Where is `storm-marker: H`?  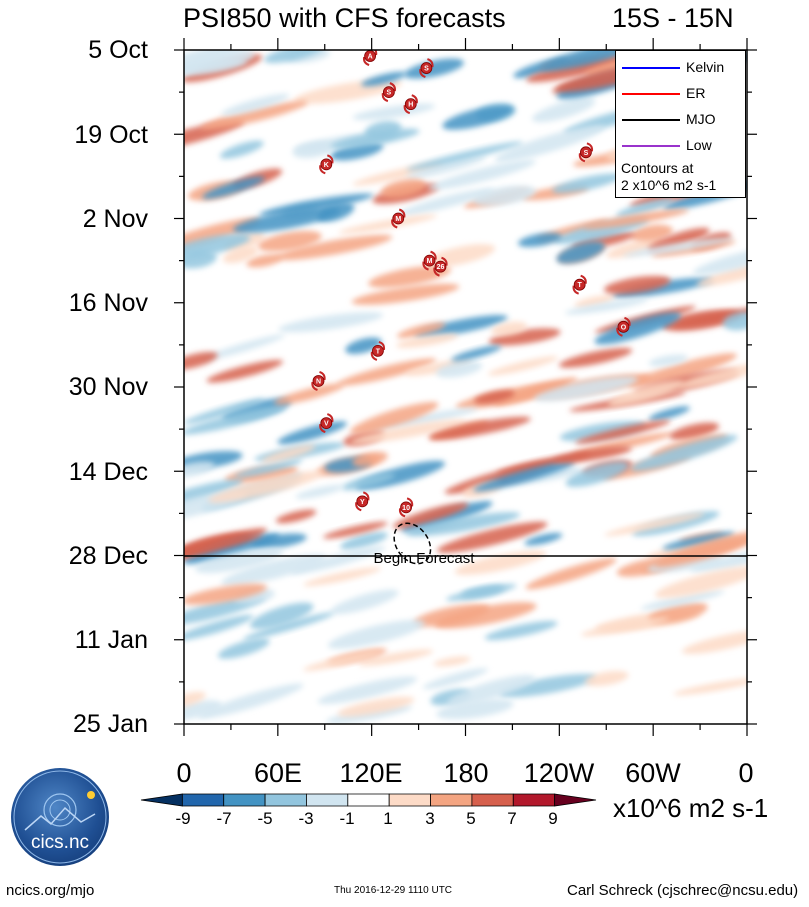
storm-marker: H is located at coordinates (410, 104).